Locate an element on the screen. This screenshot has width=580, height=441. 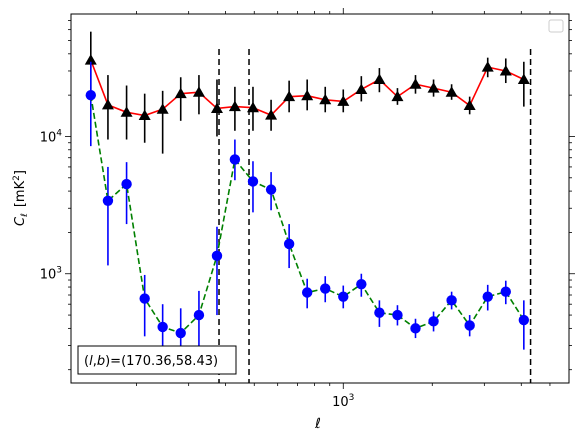
x-axis-label: ℓ is located at coordinates (317, 424).